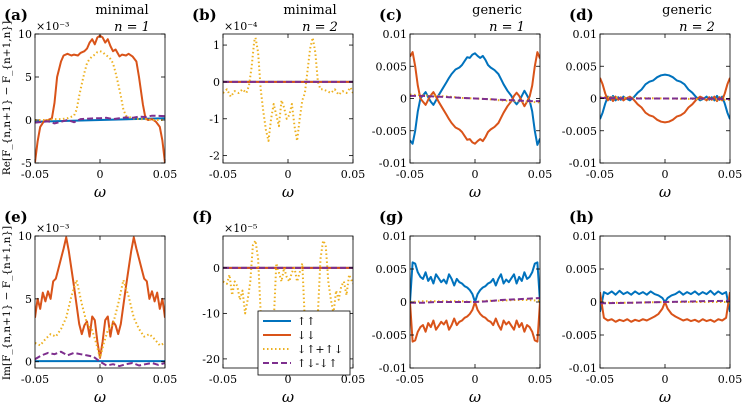  I want to click on panel-label-h: (h), so click(581, 217).